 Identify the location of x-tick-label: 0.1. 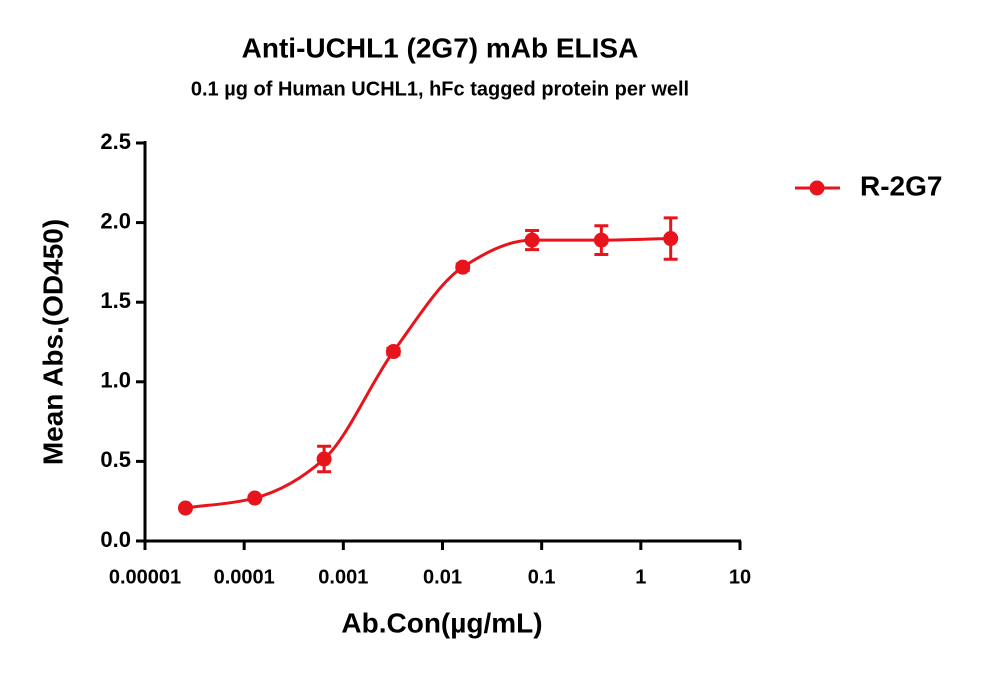
(542, 577).